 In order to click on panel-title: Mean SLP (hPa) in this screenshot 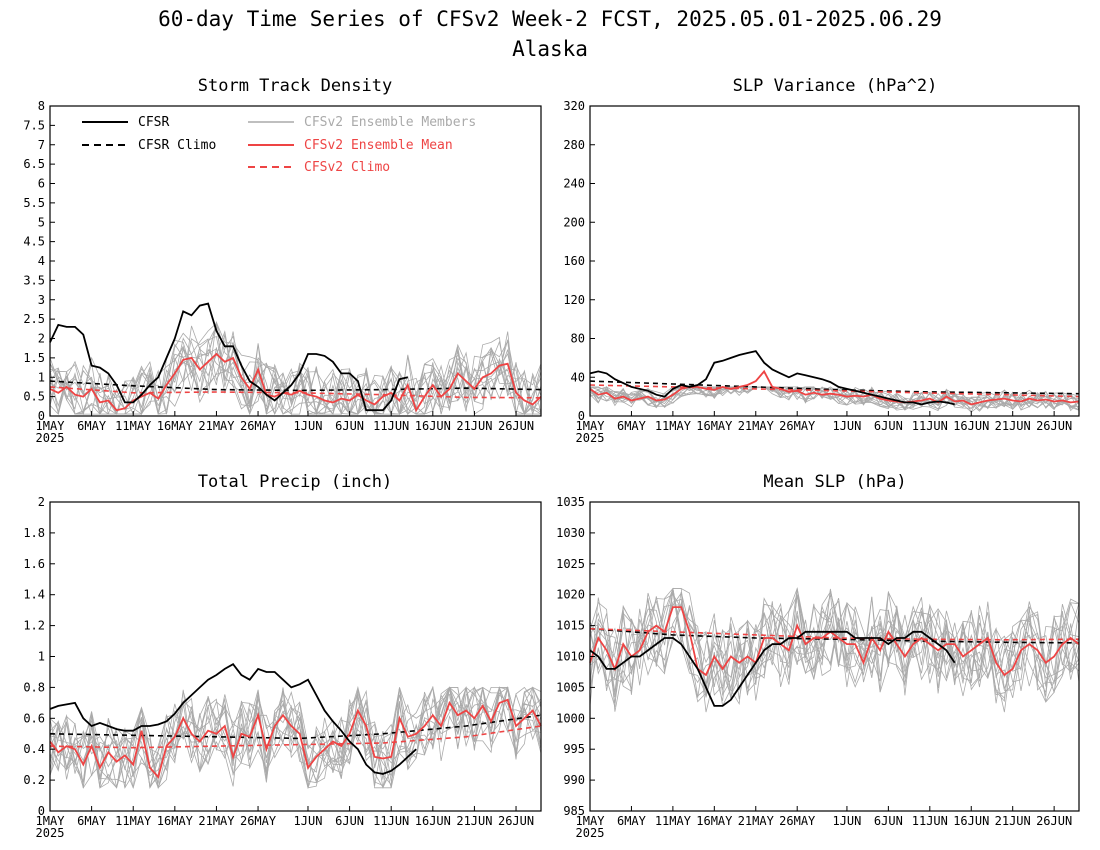, I will do `click(834, 482)`.